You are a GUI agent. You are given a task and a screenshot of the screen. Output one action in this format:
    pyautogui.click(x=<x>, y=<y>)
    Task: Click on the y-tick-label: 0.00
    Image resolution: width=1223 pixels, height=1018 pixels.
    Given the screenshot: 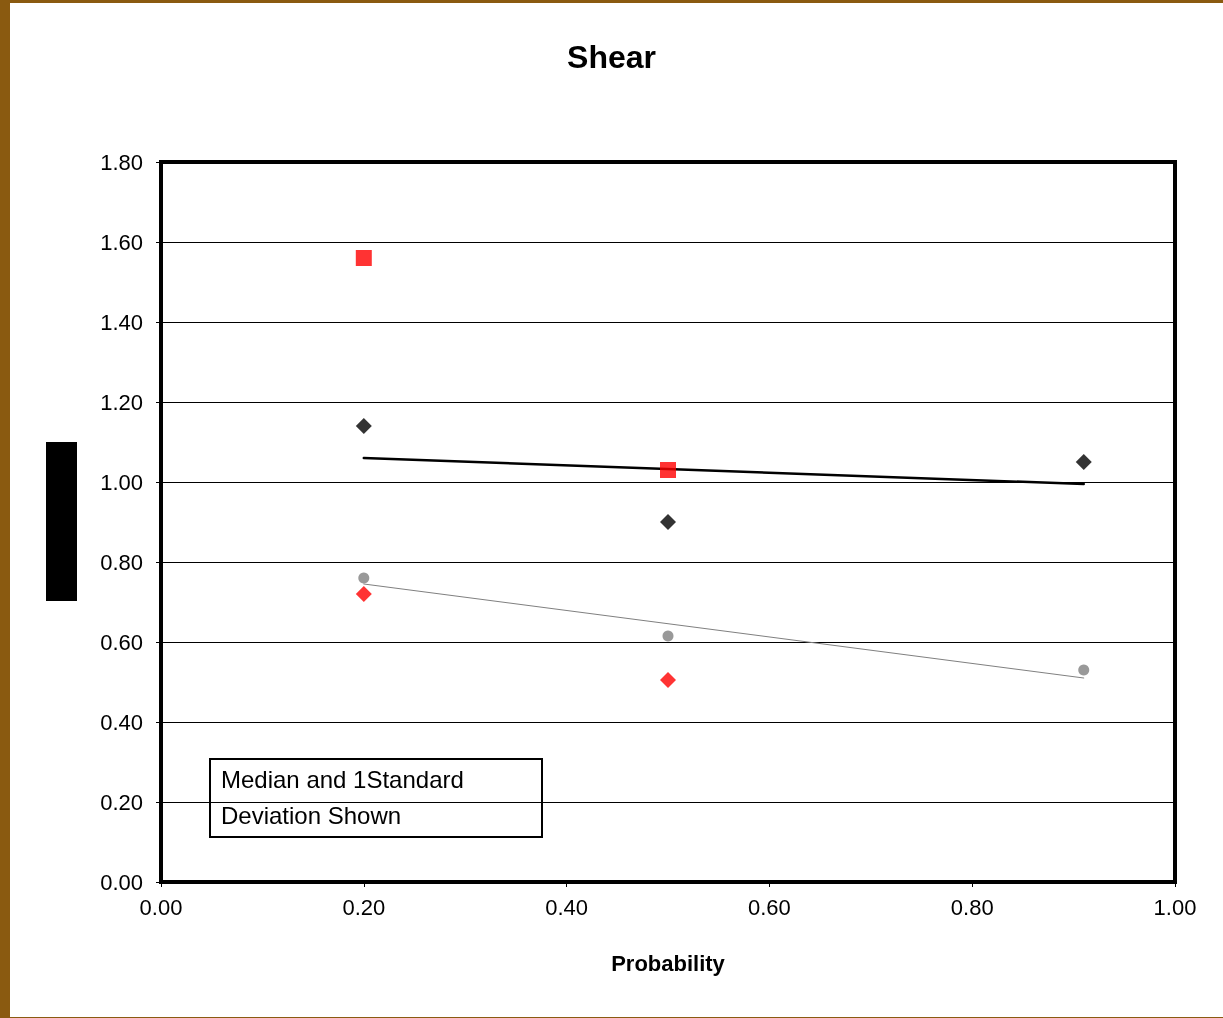 What is the action you would take?
    pyautogui.click(x=121, y=882)
    